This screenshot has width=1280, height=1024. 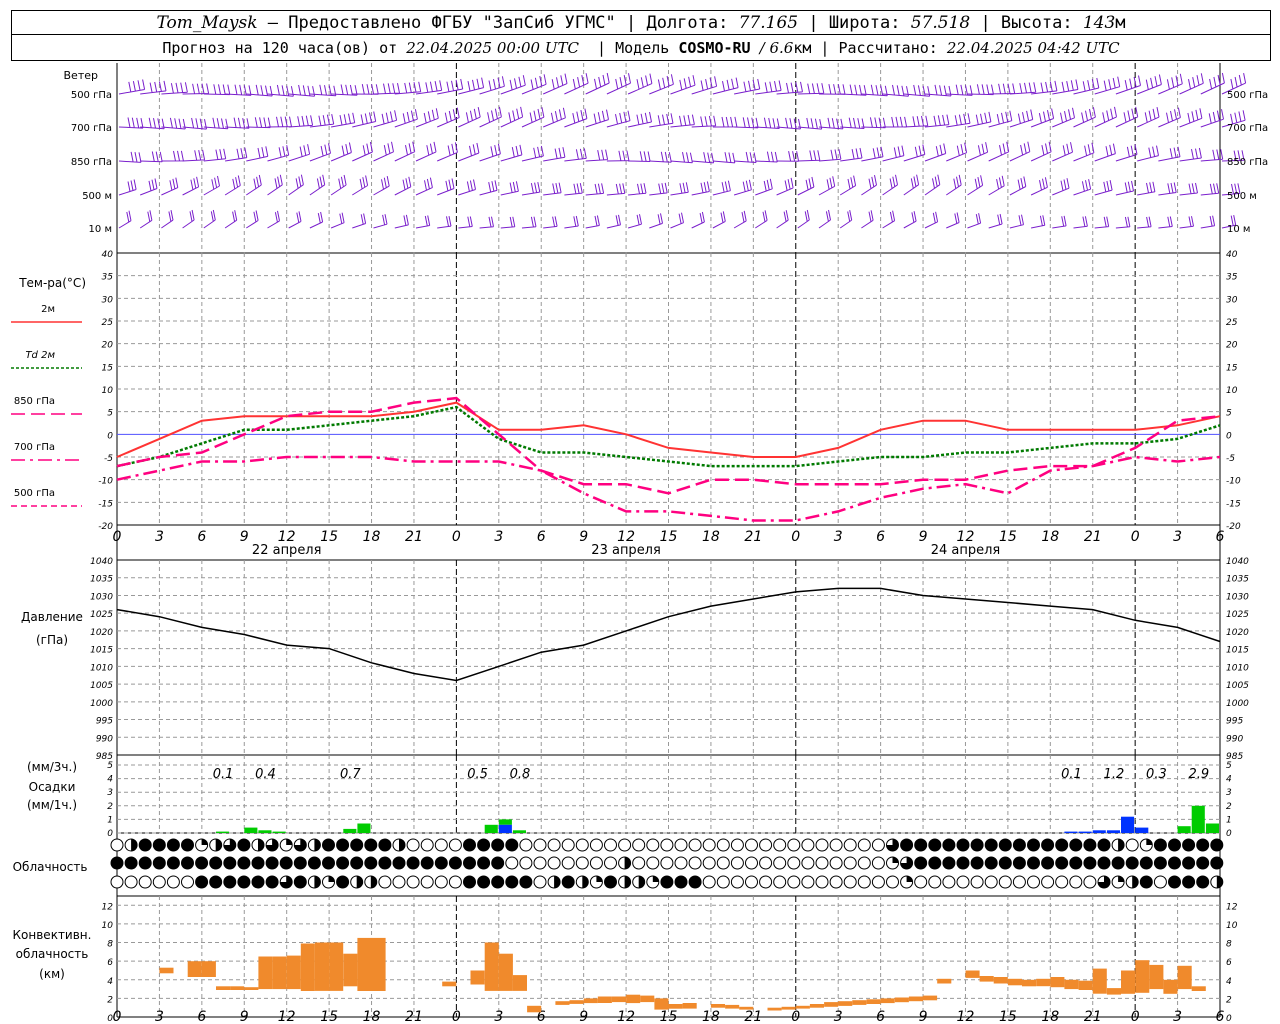 I want to click on precip-3h-total: 0.7, so click(x=350, y=774).